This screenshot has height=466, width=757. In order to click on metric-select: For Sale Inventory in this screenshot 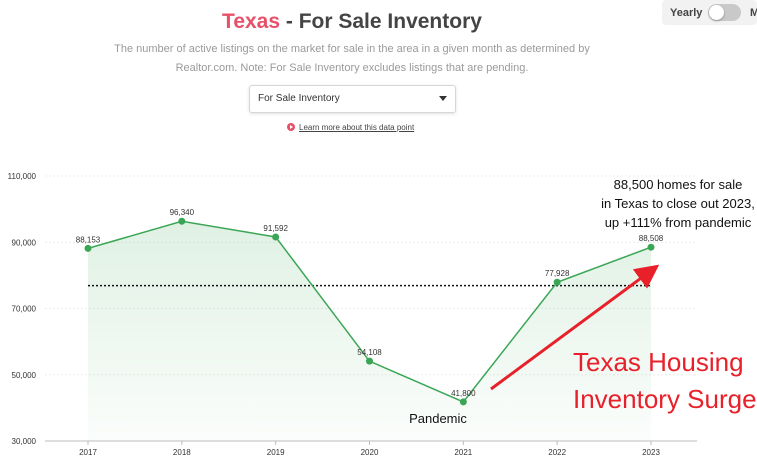, I will do `click(352, 99)`.